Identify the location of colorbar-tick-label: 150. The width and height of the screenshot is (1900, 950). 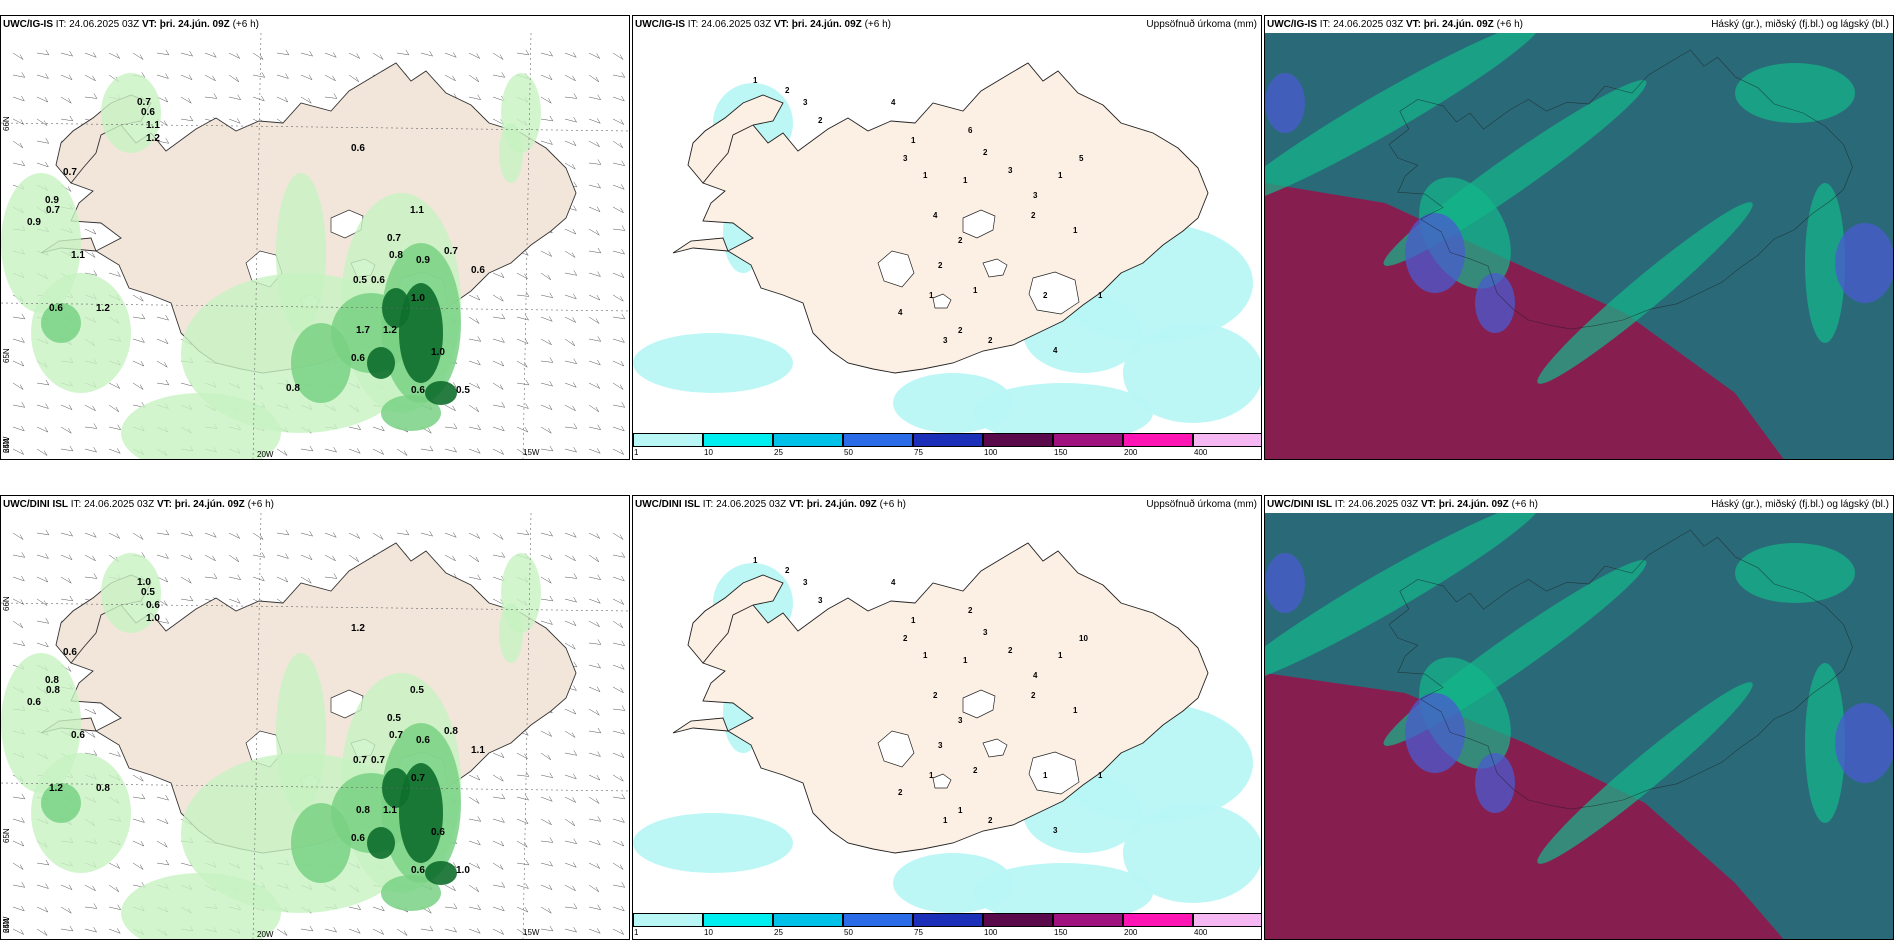
(1061, 452).